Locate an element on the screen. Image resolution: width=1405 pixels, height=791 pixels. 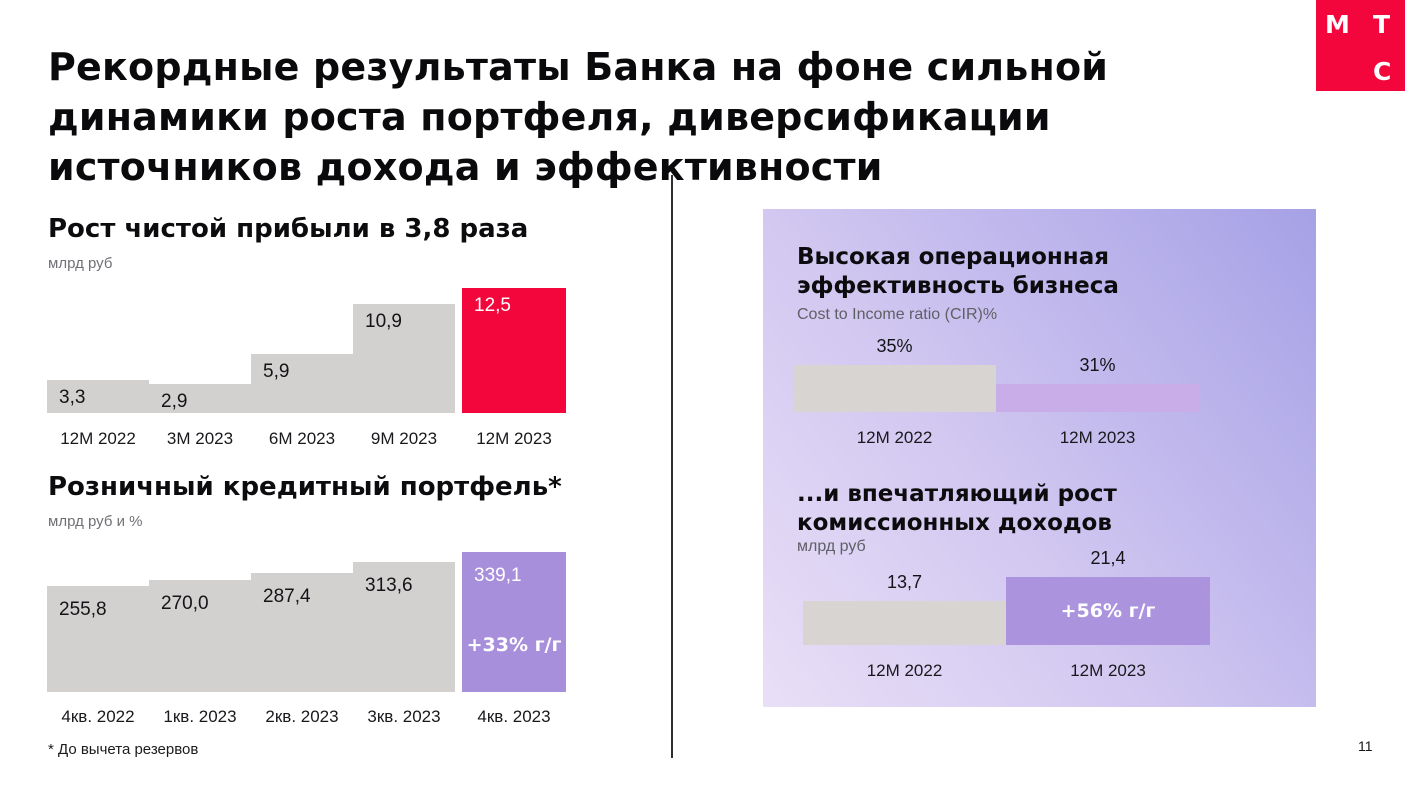
retail-portfolio-value-label-2: 287,4 is located at coordinates (287, 596).